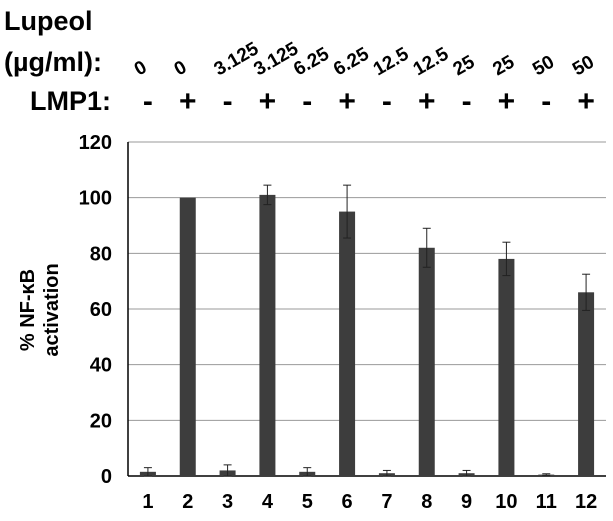  What do you see at coordinates (70, 101) in the screenshot?
I see `lmp1-label: LMP1:` at bounding box center [70, 101].